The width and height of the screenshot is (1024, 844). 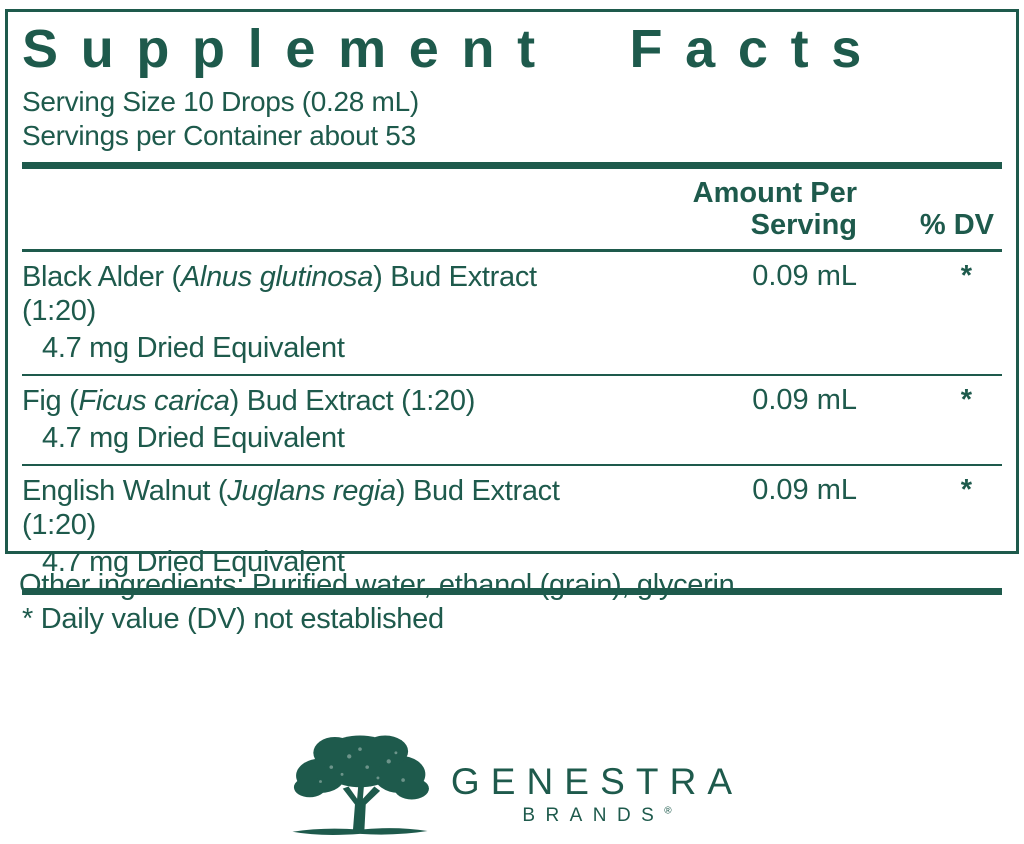 What do you see at coordinates (233, 619) in the screenshot?
I see `dv-footnote: * Daily value (DV) not established` at bounding box center [233, 619].